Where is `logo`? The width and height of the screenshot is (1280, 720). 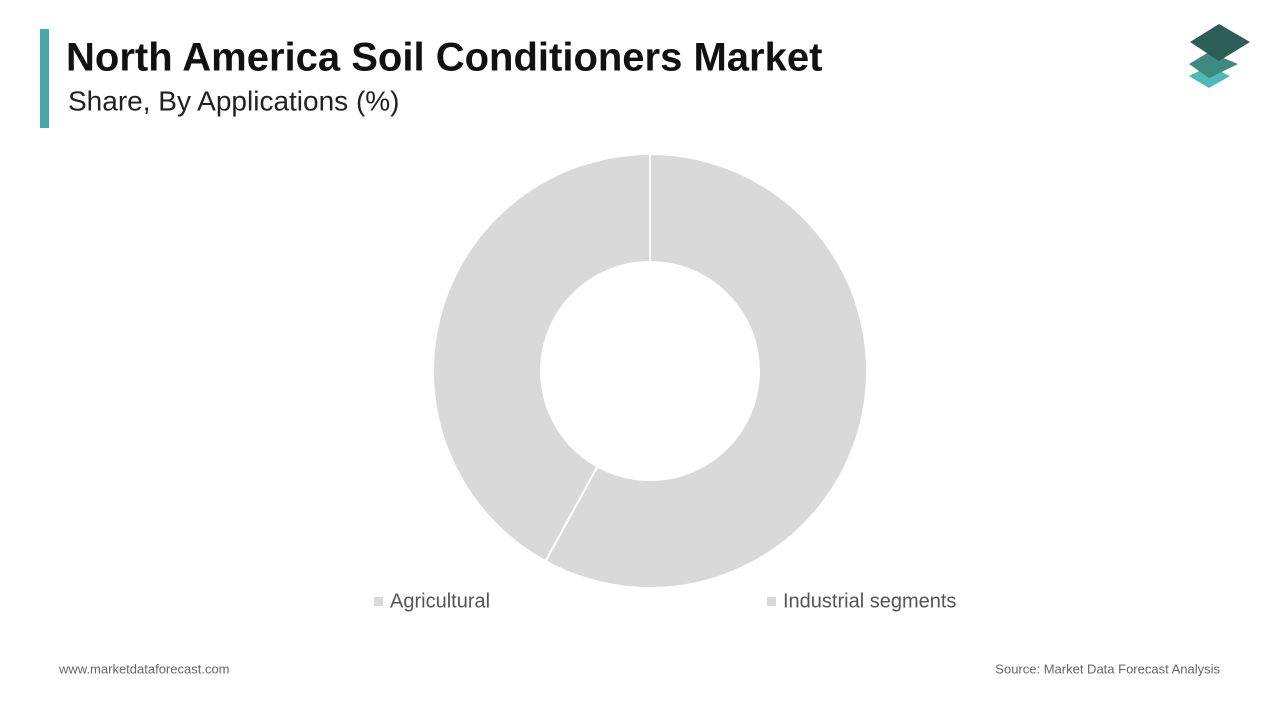 logo is located at coordinates (1219, 56).